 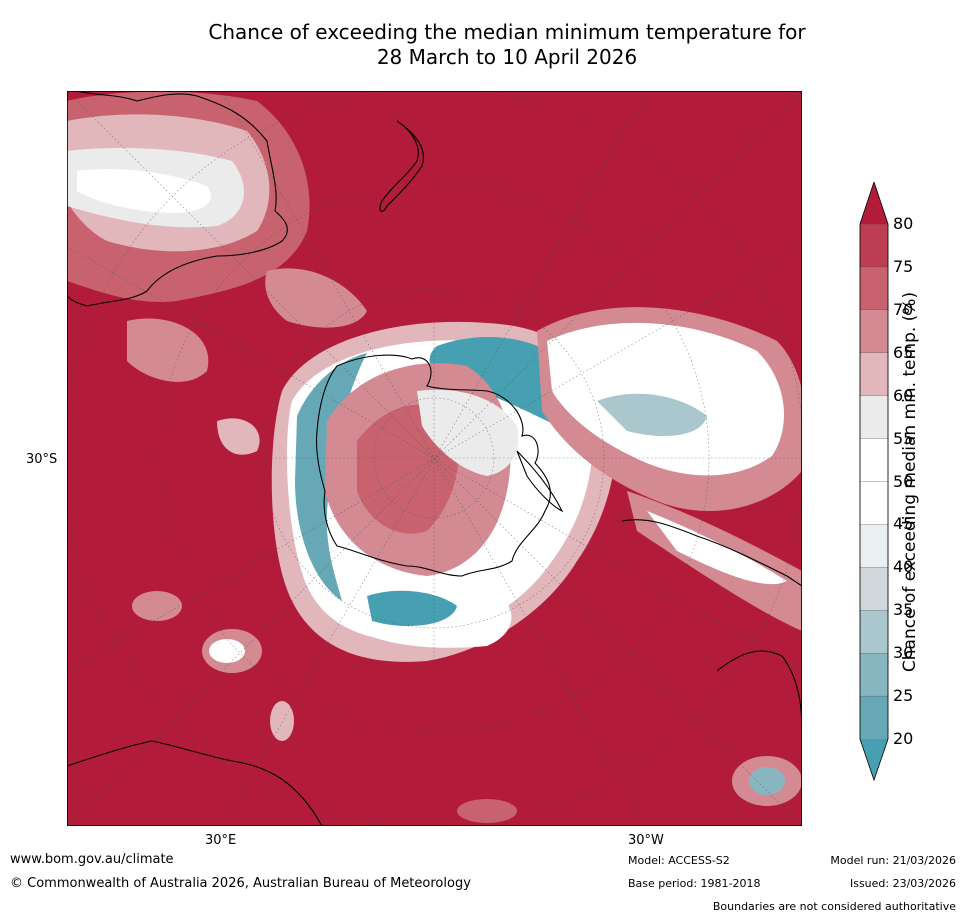 I want to click on colorbar-graphic, so click(x=874, y=481).